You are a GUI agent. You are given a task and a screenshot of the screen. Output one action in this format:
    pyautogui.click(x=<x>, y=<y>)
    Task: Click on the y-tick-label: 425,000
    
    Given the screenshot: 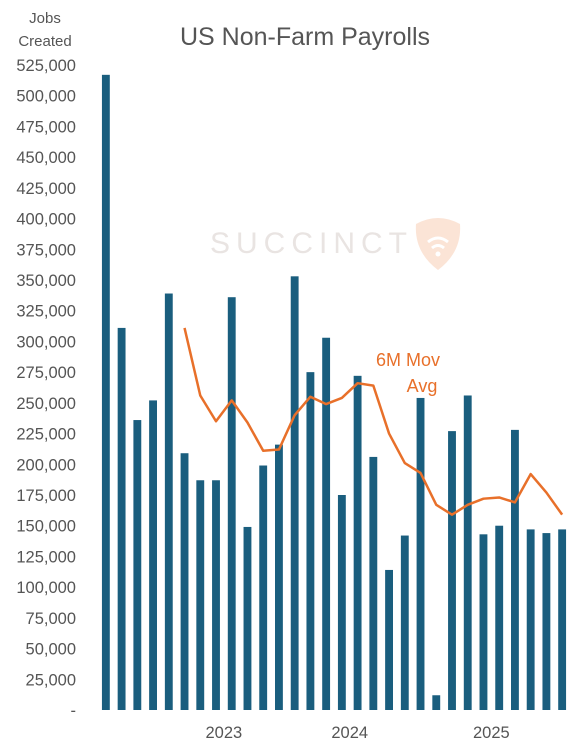 What is the action you would take?
    pyautogui.click(x=46, y=189)
    